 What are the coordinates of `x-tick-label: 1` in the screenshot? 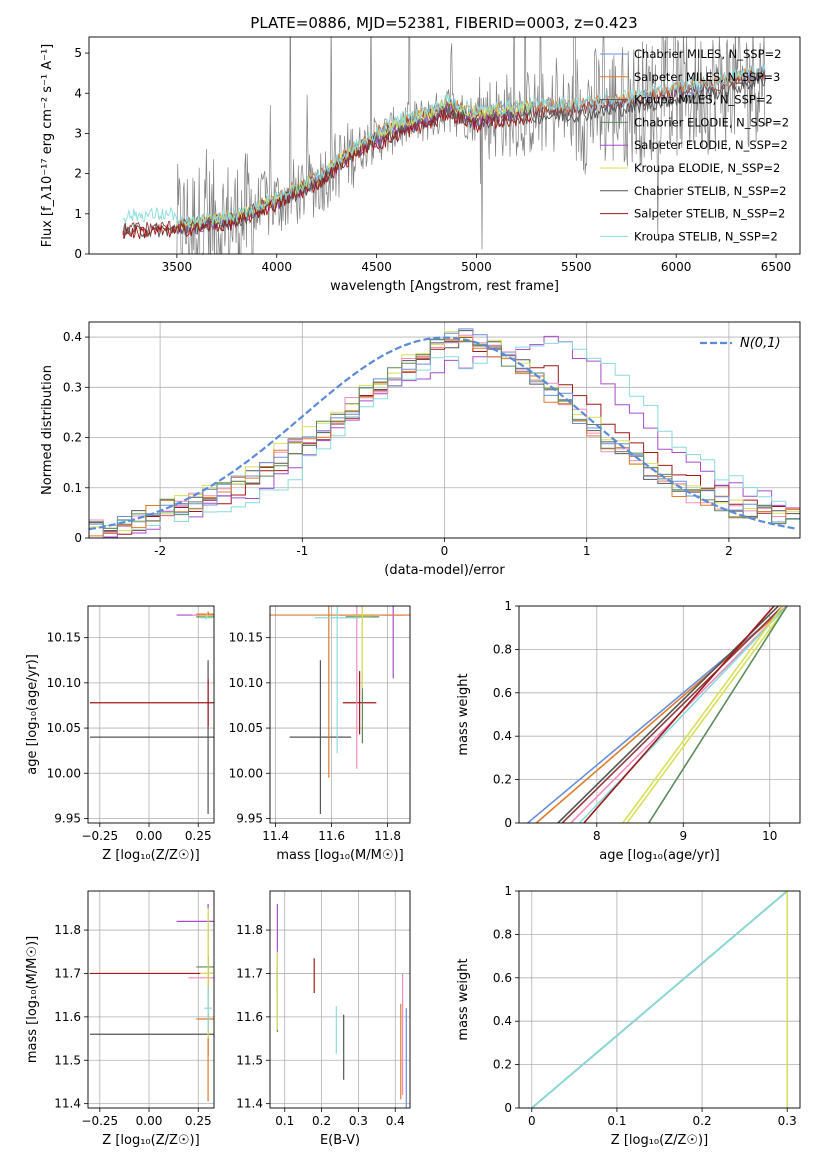 It's located at (587, 551).